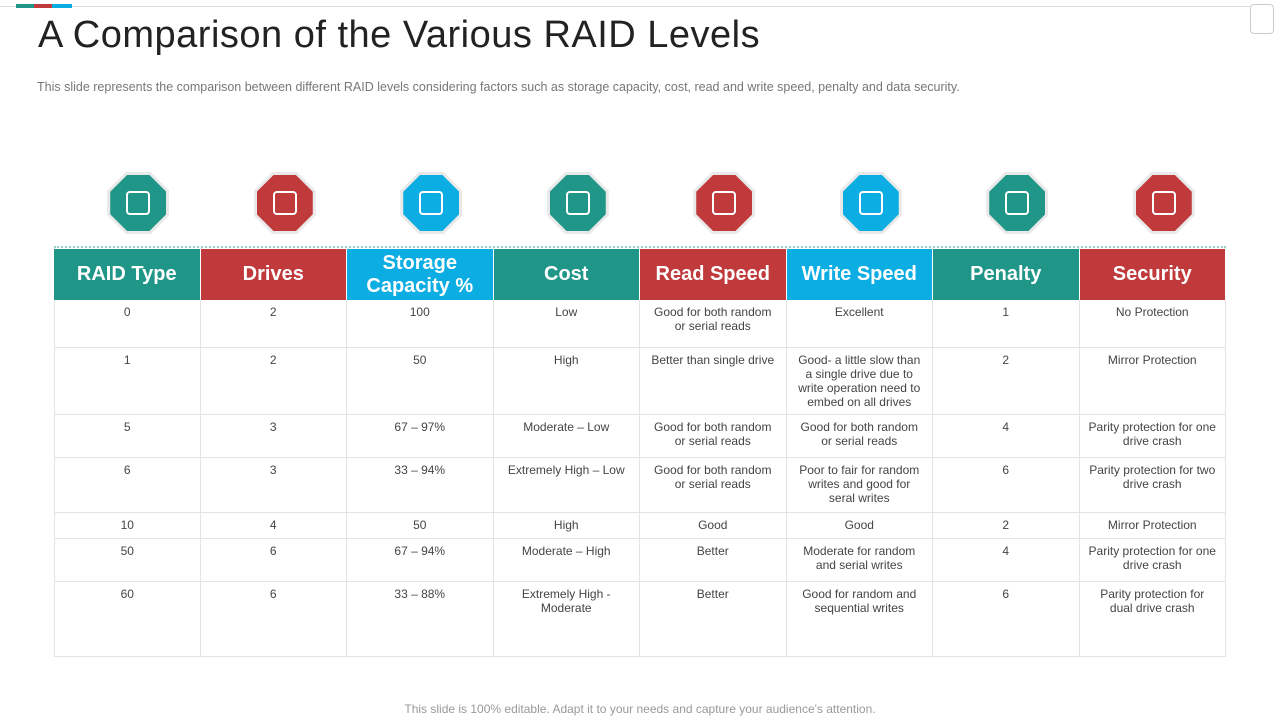 Image resolution: width=1280 pixels, height=720 pixels. What do you see at coordinates (566, 274) in the screenshot?
I see `header-cell: Cost` at bounding box center [566, 274].